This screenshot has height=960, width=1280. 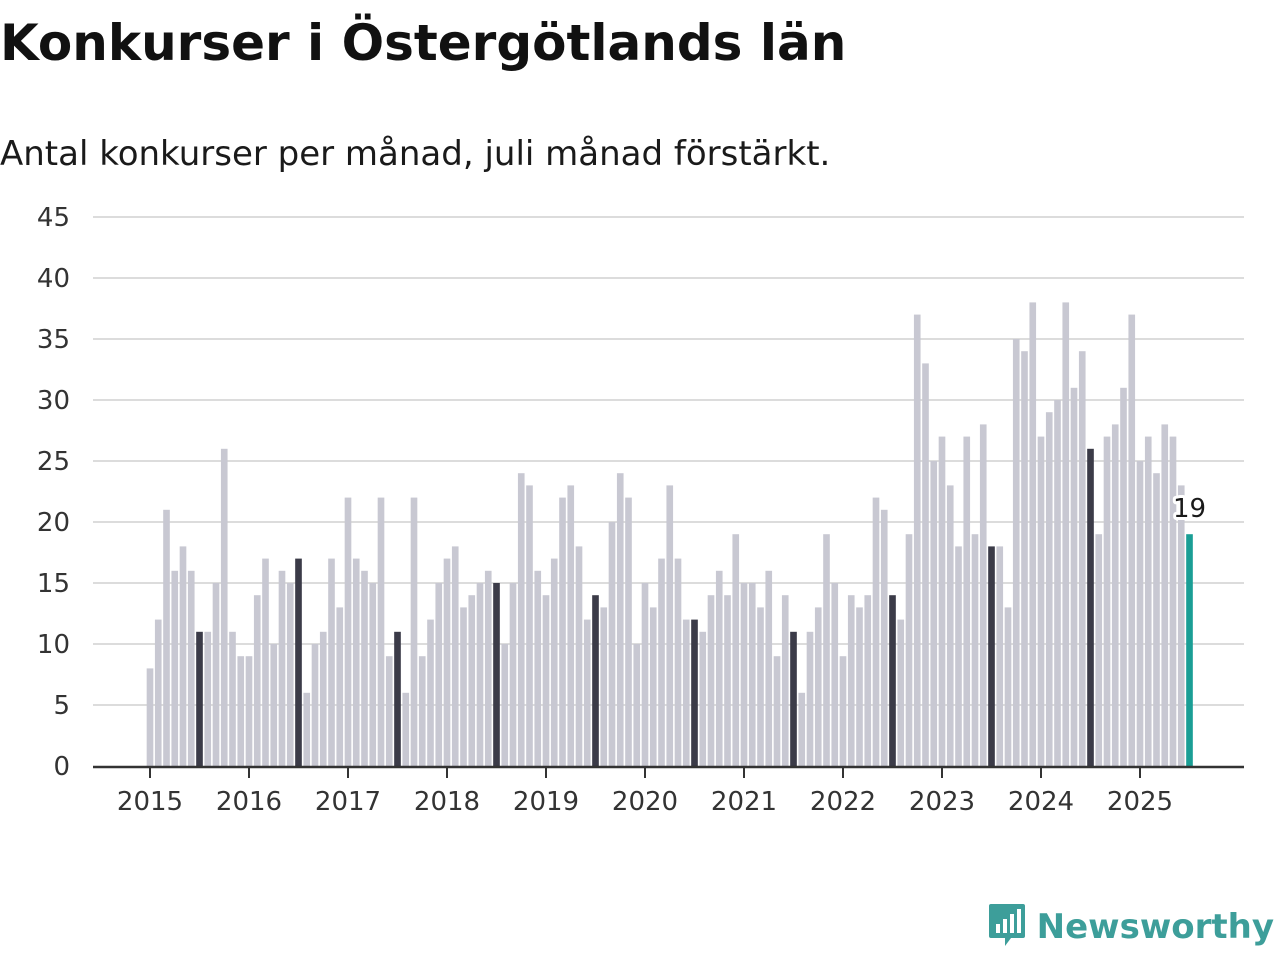 I want to click on x-tick-label: 2022, so click(x=843, y=802).